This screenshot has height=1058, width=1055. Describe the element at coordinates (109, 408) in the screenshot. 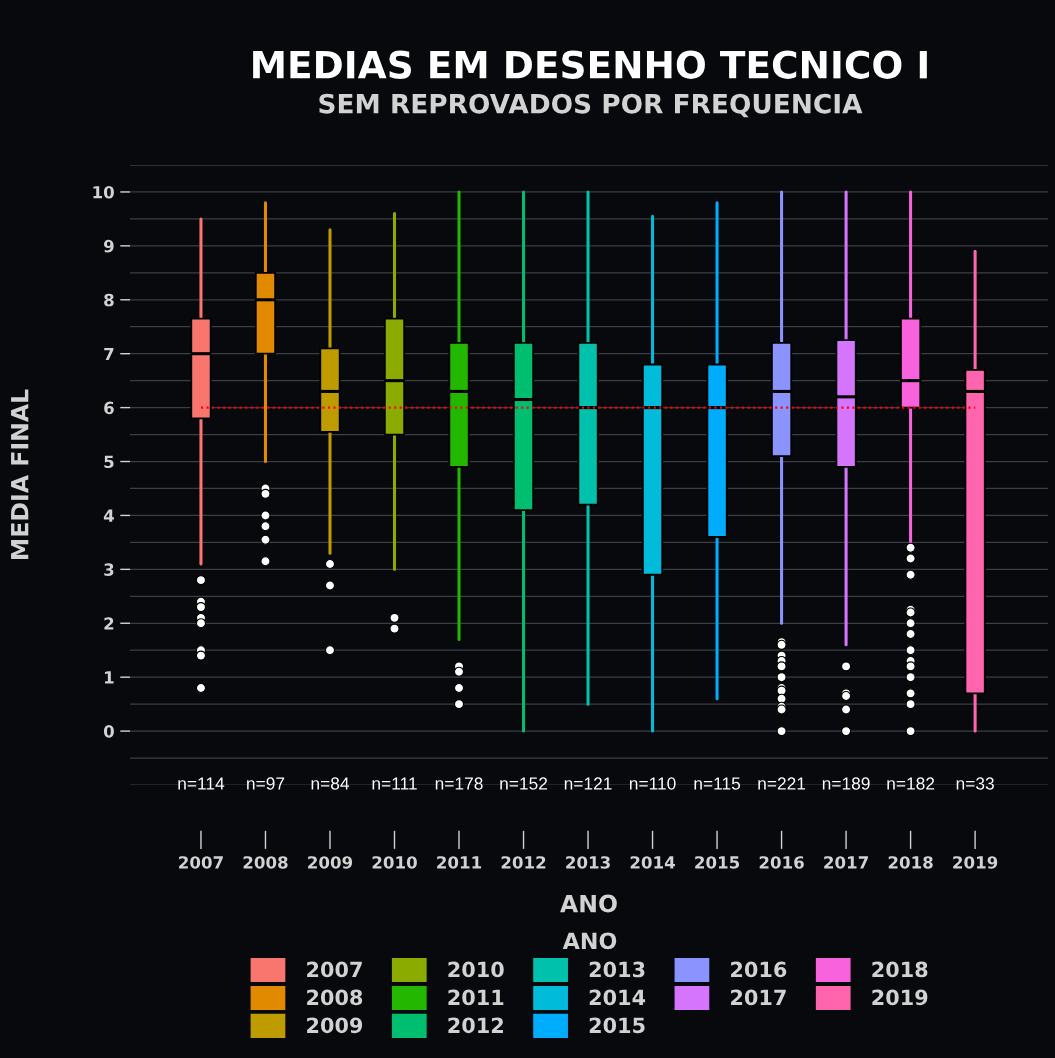

I see `y-tick-label: 6` at that location.